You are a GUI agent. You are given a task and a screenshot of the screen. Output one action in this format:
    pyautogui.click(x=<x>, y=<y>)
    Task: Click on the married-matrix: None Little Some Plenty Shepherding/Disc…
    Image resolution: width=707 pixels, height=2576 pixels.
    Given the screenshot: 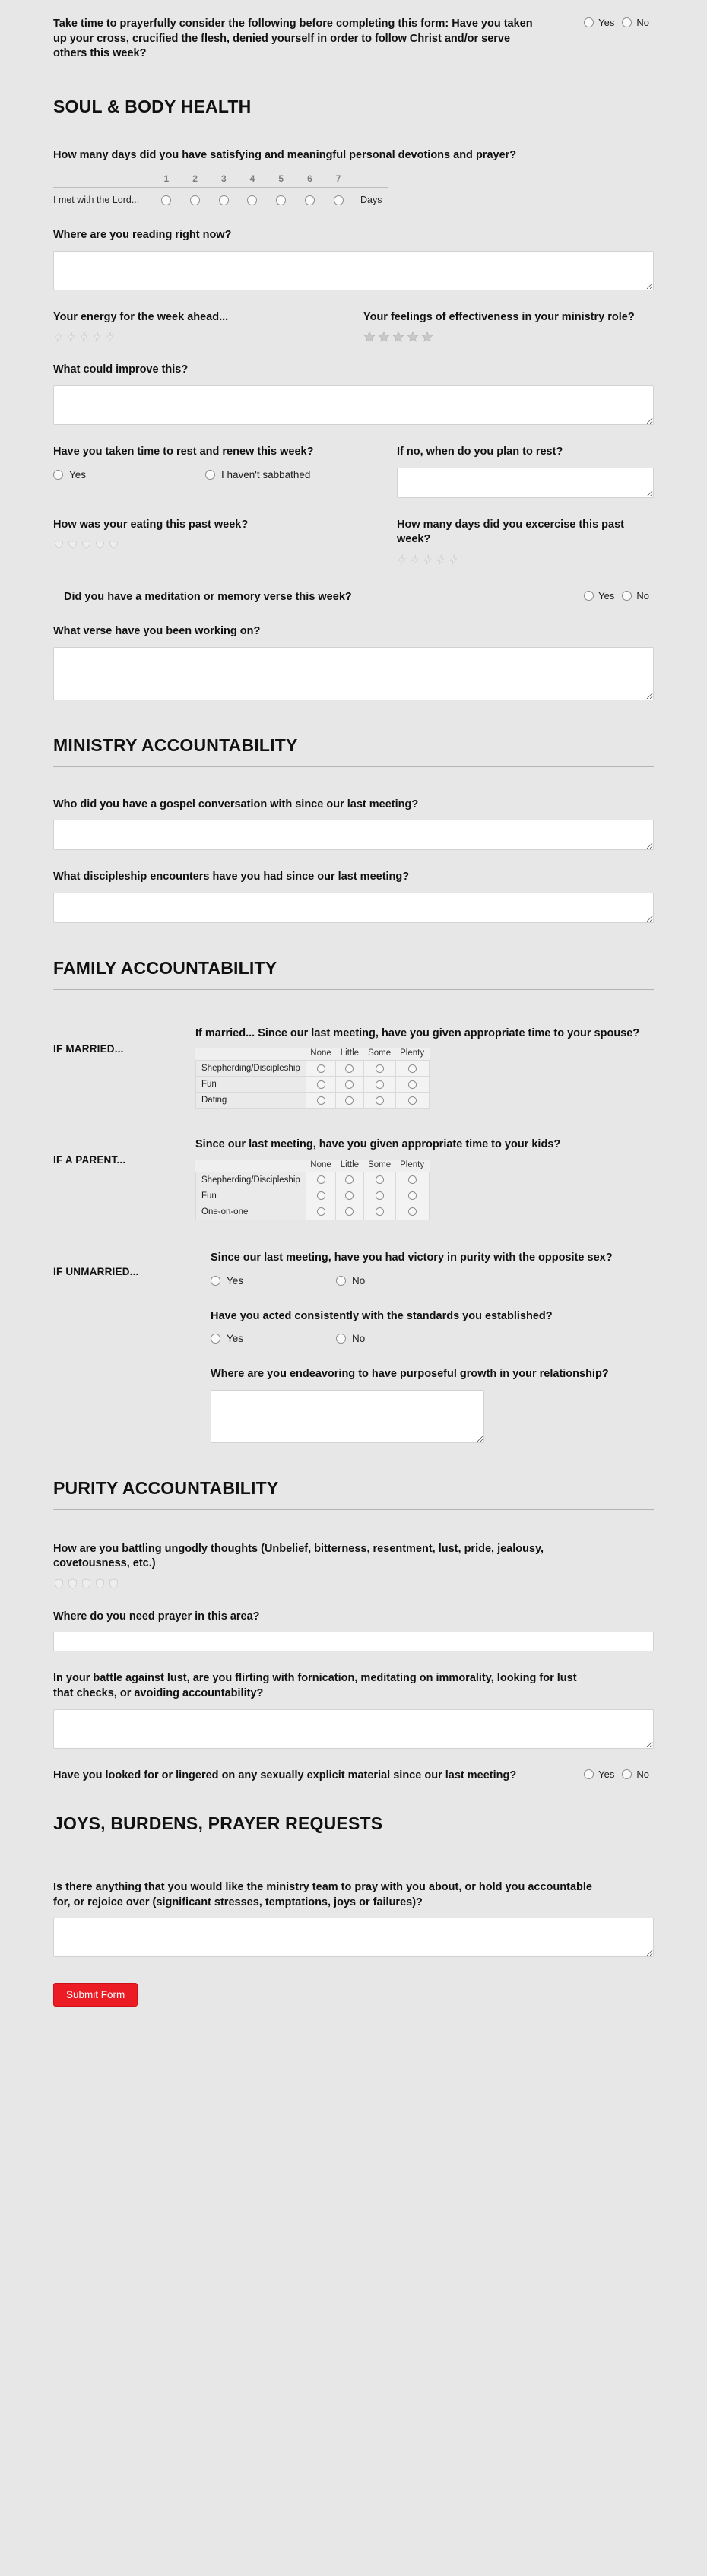 What is the action you would take?
    pyautogui.click(x=312, y=1078)
    